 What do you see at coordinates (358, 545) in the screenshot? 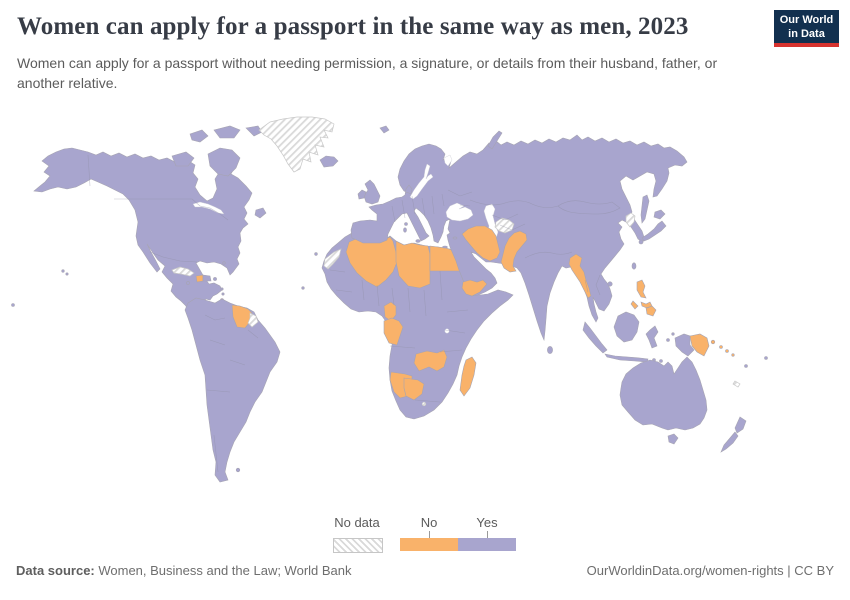
I see `legend-swatch-no-data` at bounding box center [358, 545].